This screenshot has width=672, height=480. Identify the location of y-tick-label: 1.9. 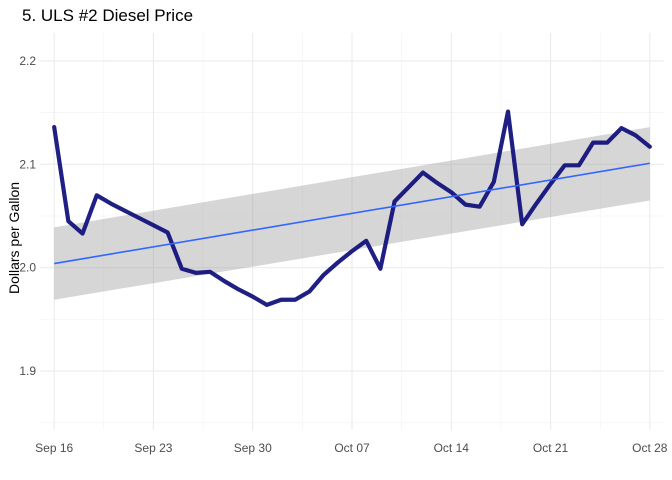
(27, 371).